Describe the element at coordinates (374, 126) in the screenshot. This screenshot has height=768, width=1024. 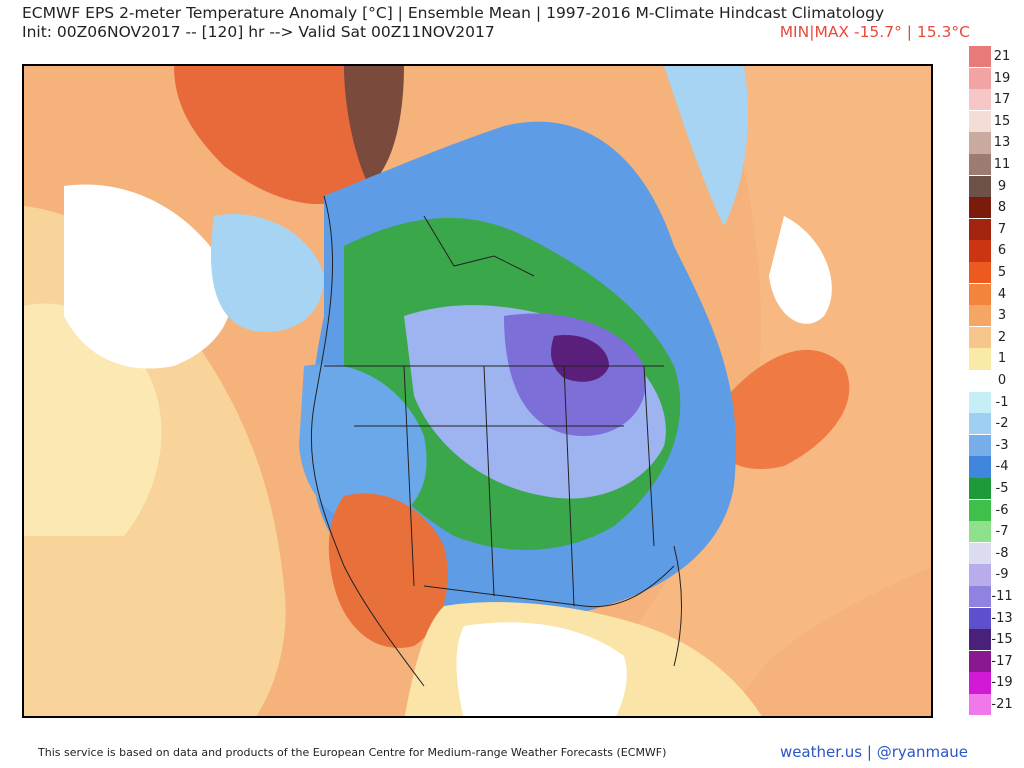
I see `yukon-hot-core` at that location.